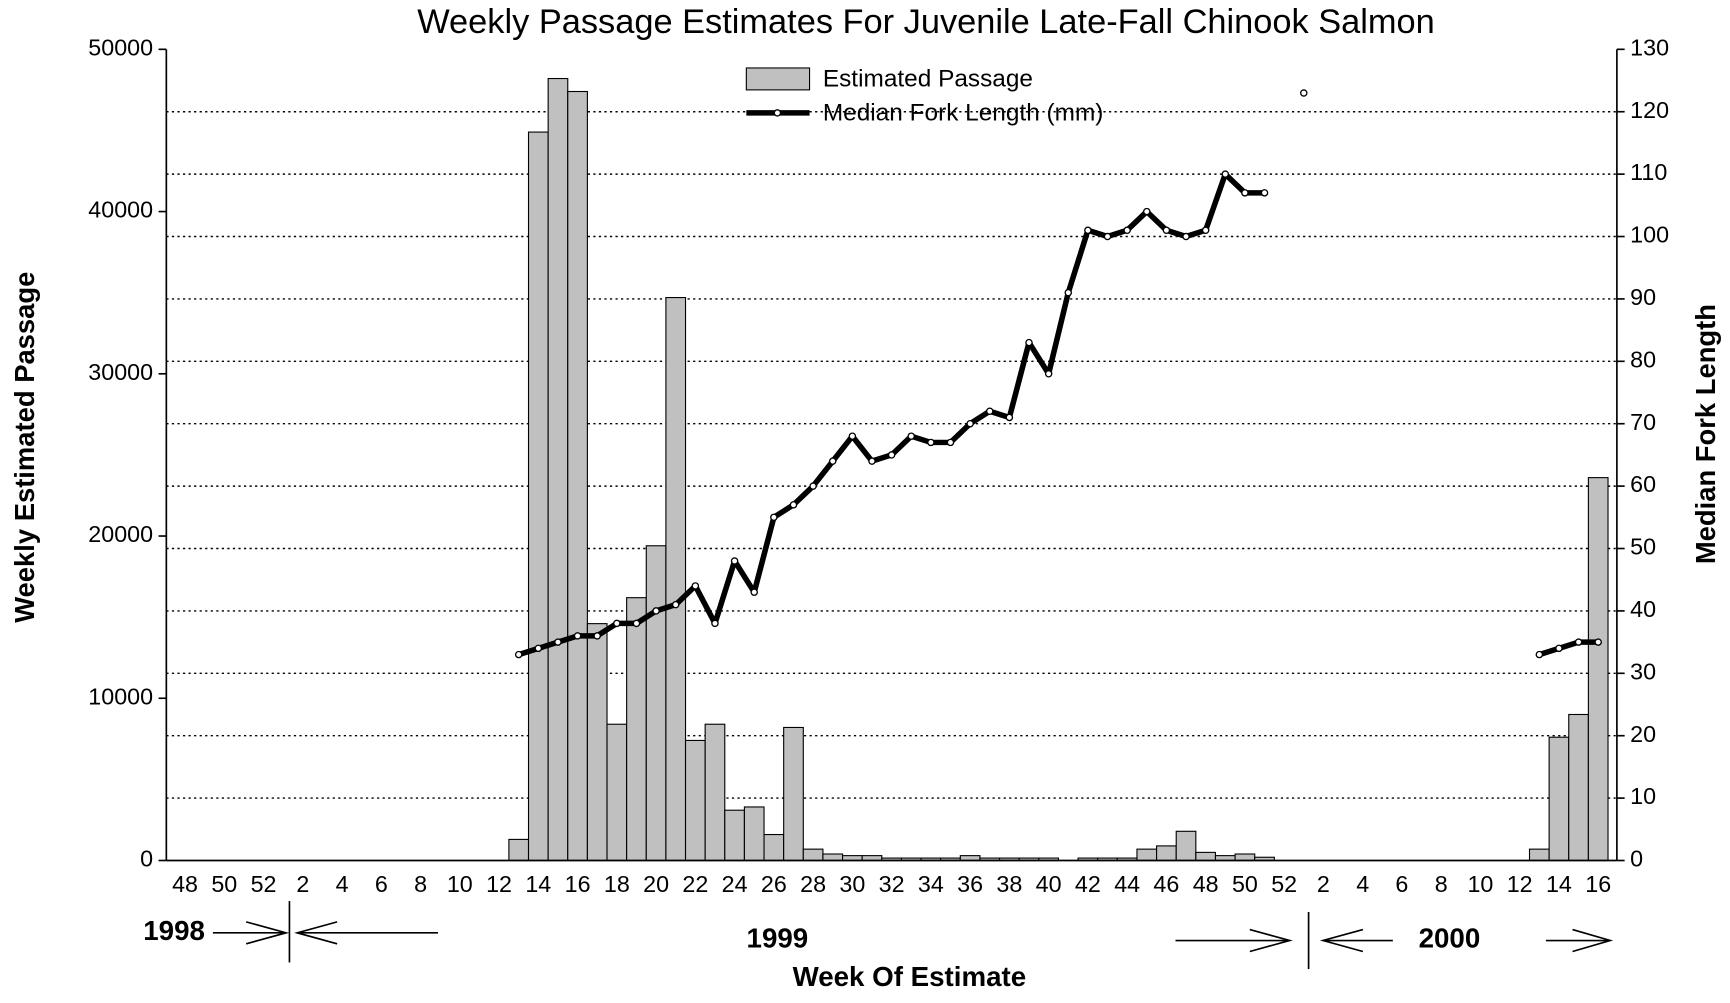  Describe the element at coordinates (1649, 235) in the screenshot. I see `y2-tick-label: 100` at that location.